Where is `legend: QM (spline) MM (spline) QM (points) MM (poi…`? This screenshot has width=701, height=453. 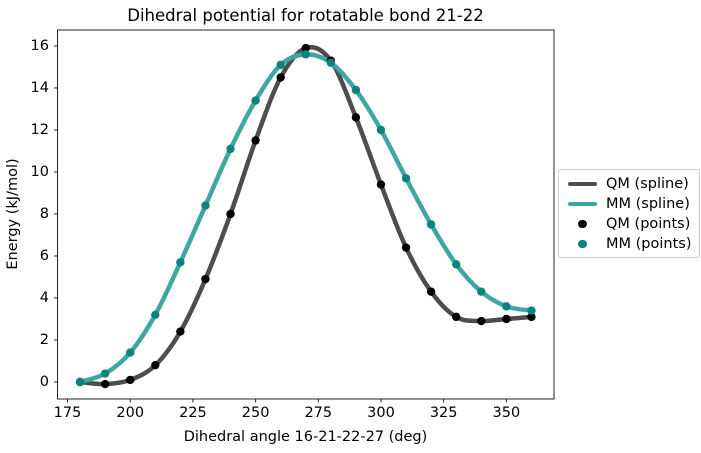 legend: QM (spline) MM (spline) QM (points) MM (poi… is located at coordinates (629, 213).